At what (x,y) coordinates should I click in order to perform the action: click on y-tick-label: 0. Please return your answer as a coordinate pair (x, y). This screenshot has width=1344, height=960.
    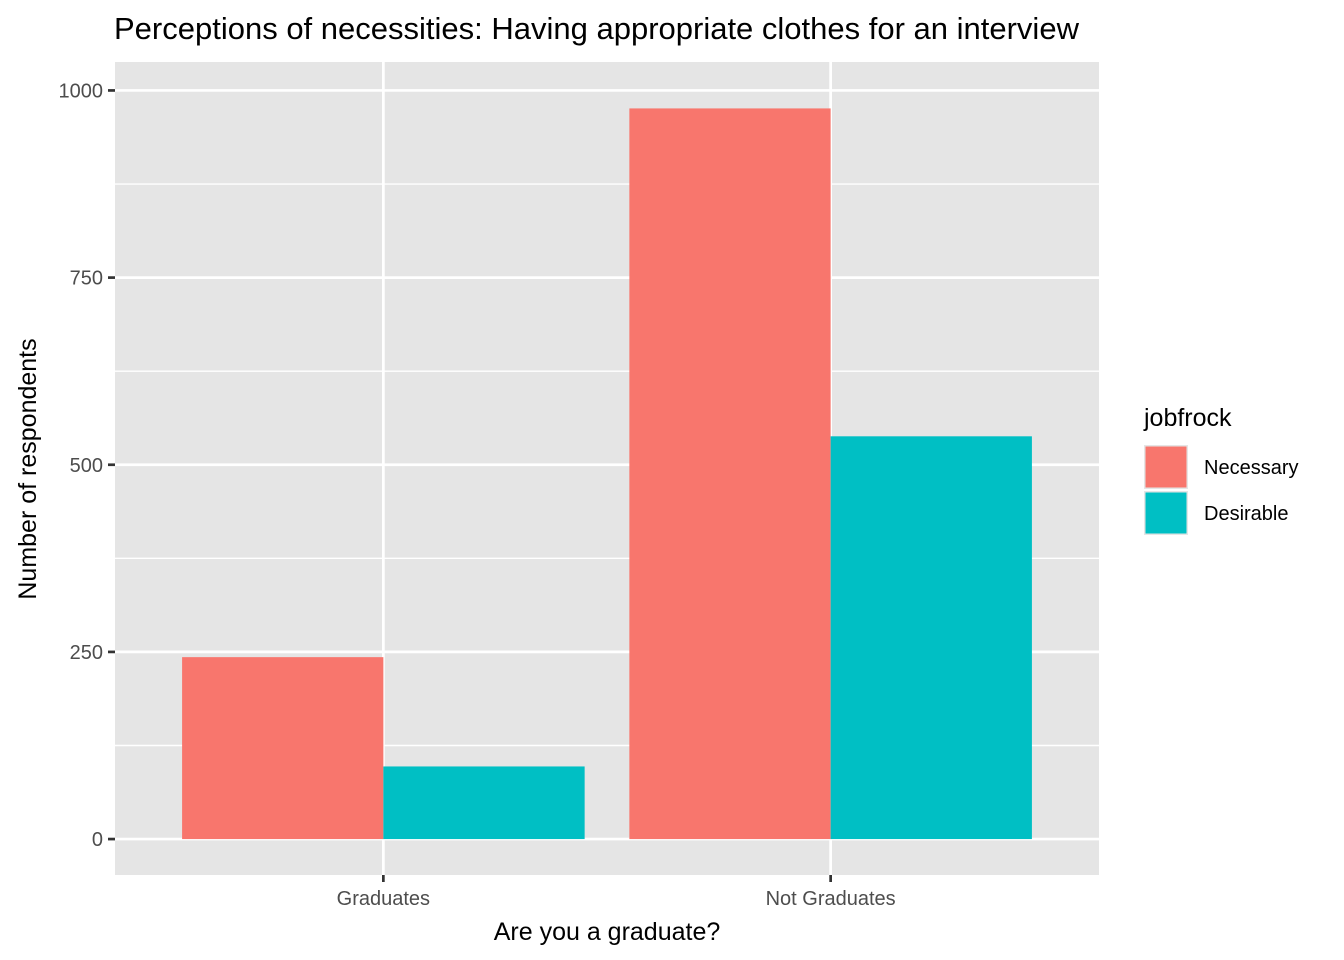
    Looking at the image, I should click on (97, 840).